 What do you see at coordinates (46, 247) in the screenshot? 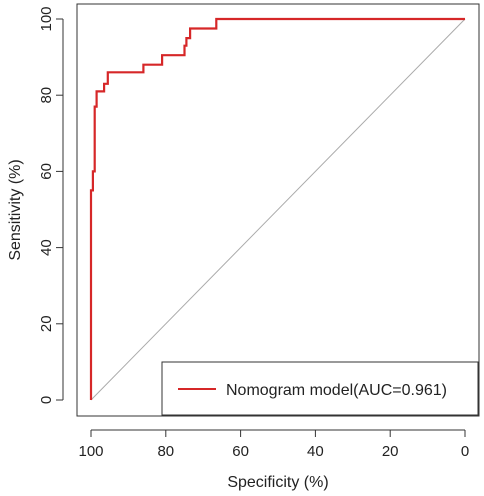
I see `y-tick-label: 40` at bounding box center [46, 247].